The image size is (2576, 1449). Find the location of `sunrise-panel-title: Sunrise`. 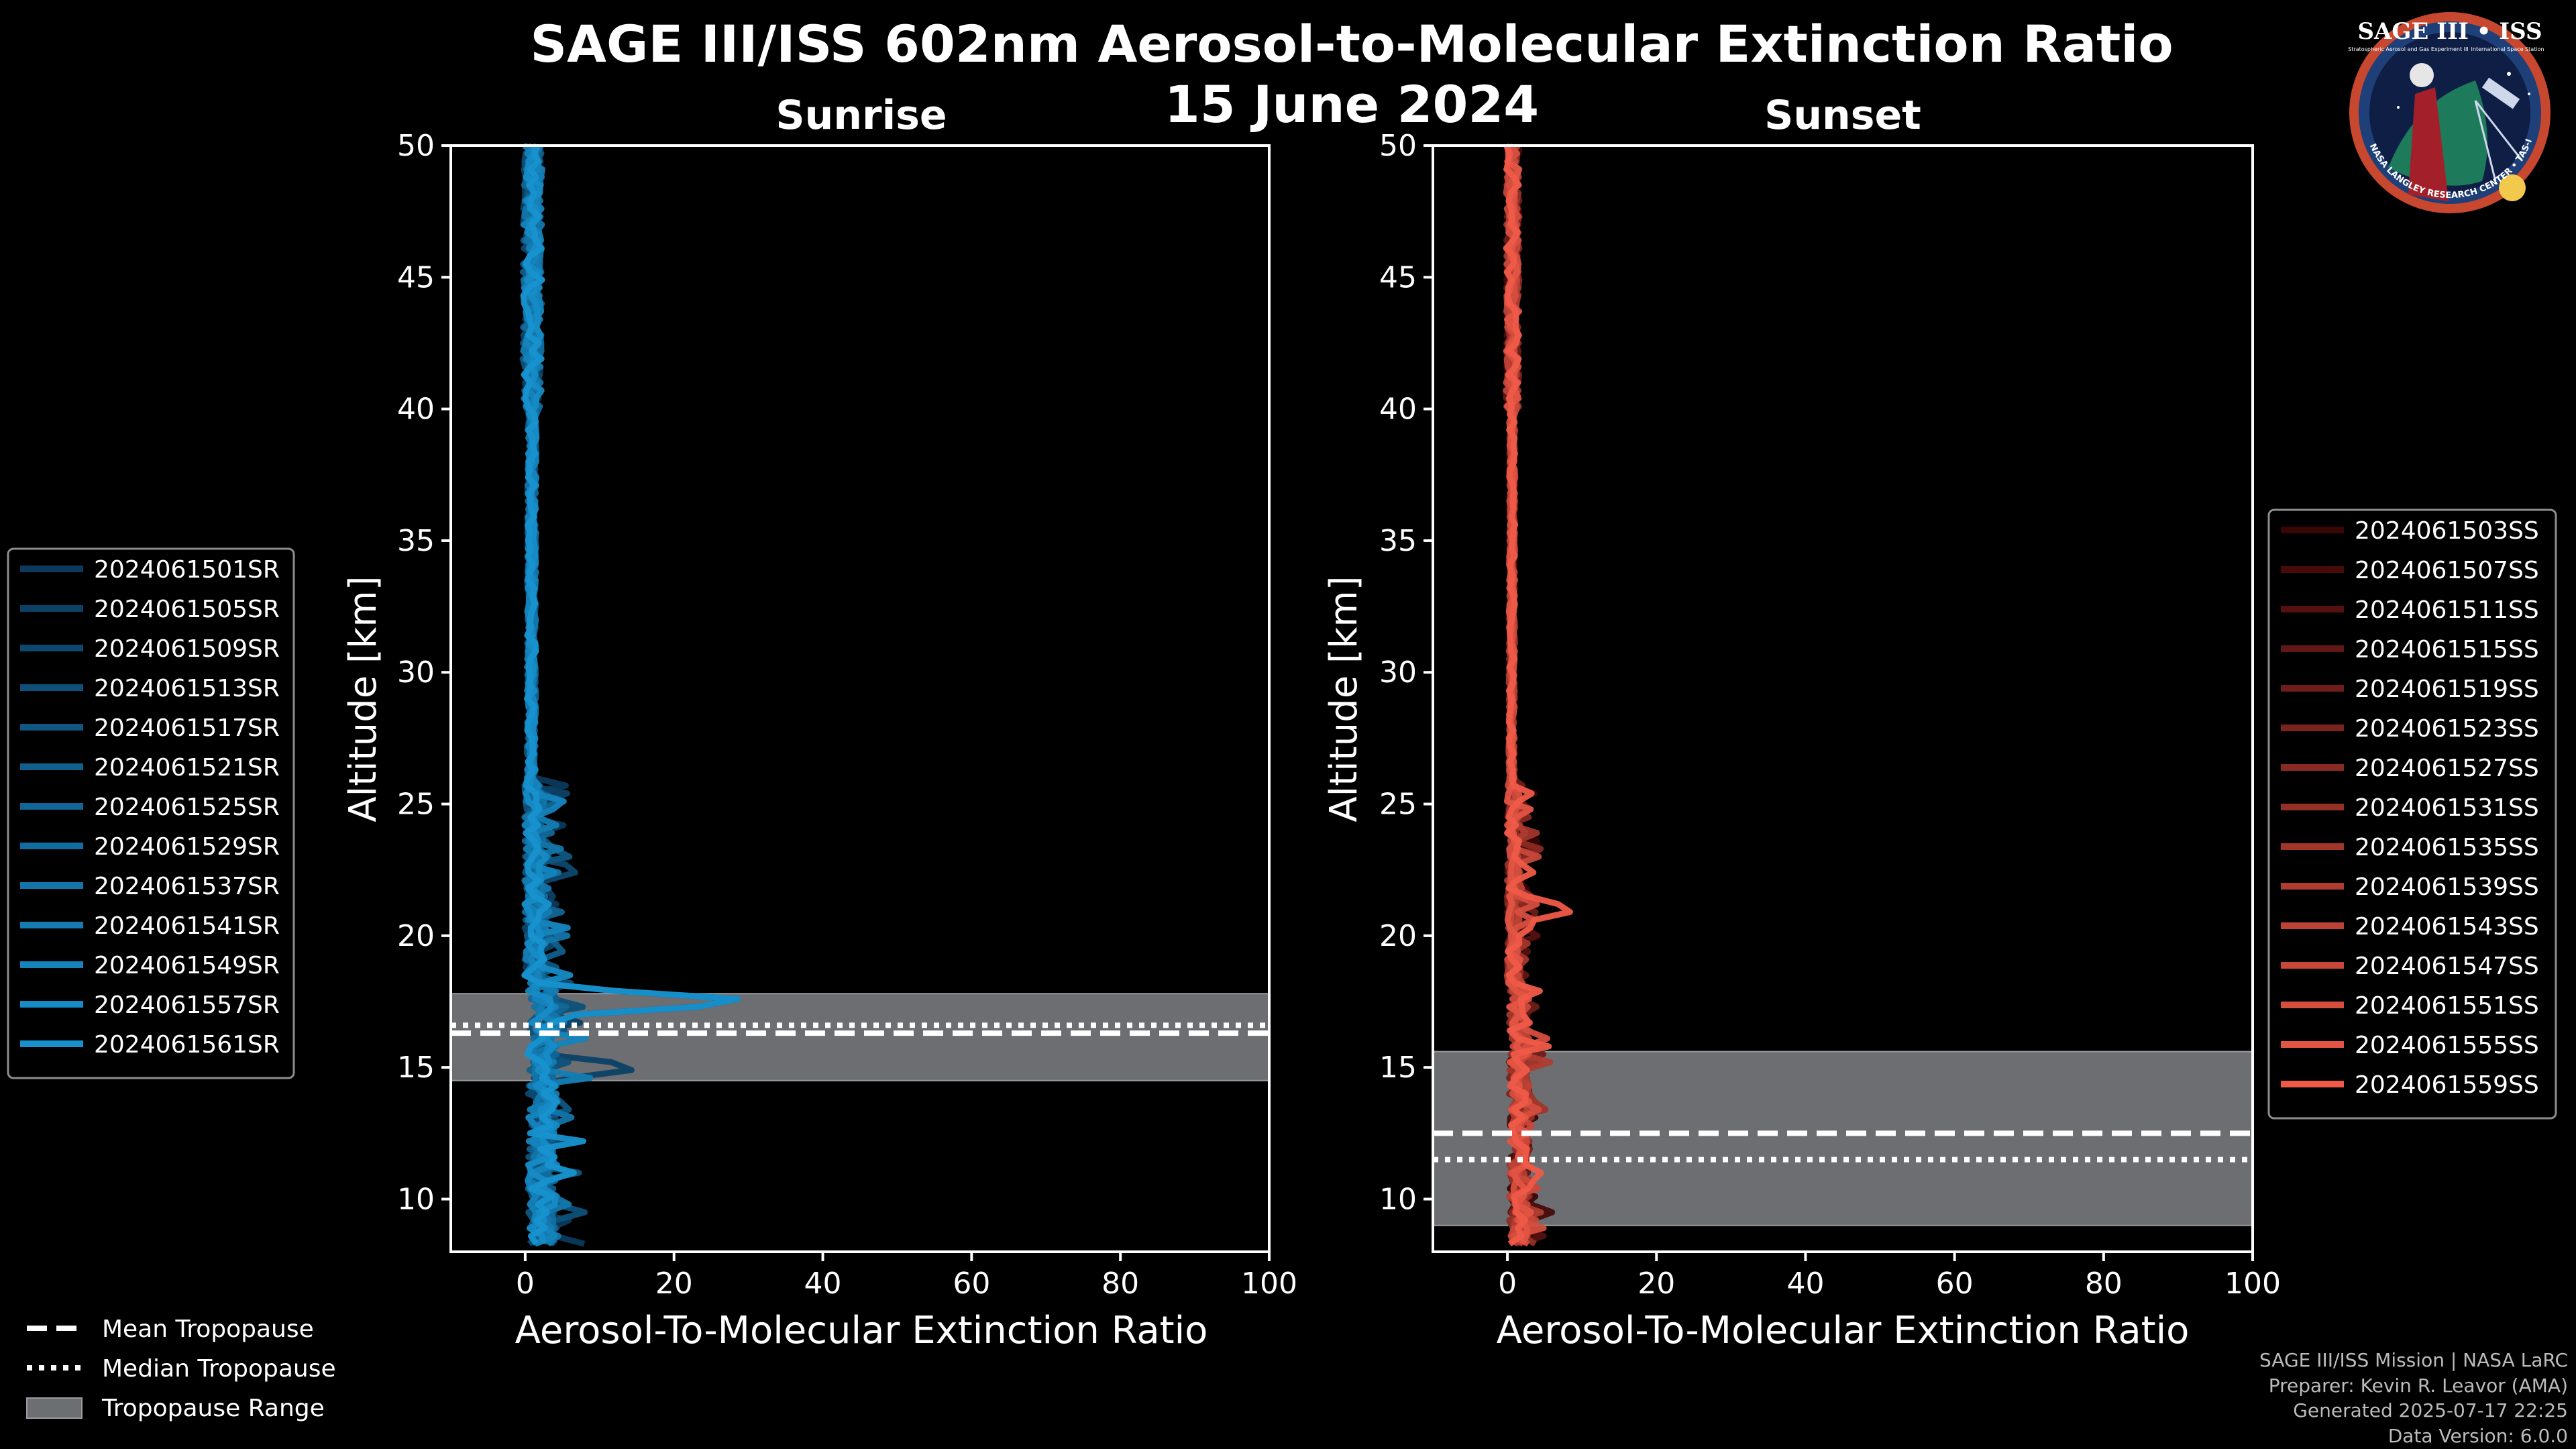

sunrise-panel-title: Sunrise is located at coordinates (861, 115).